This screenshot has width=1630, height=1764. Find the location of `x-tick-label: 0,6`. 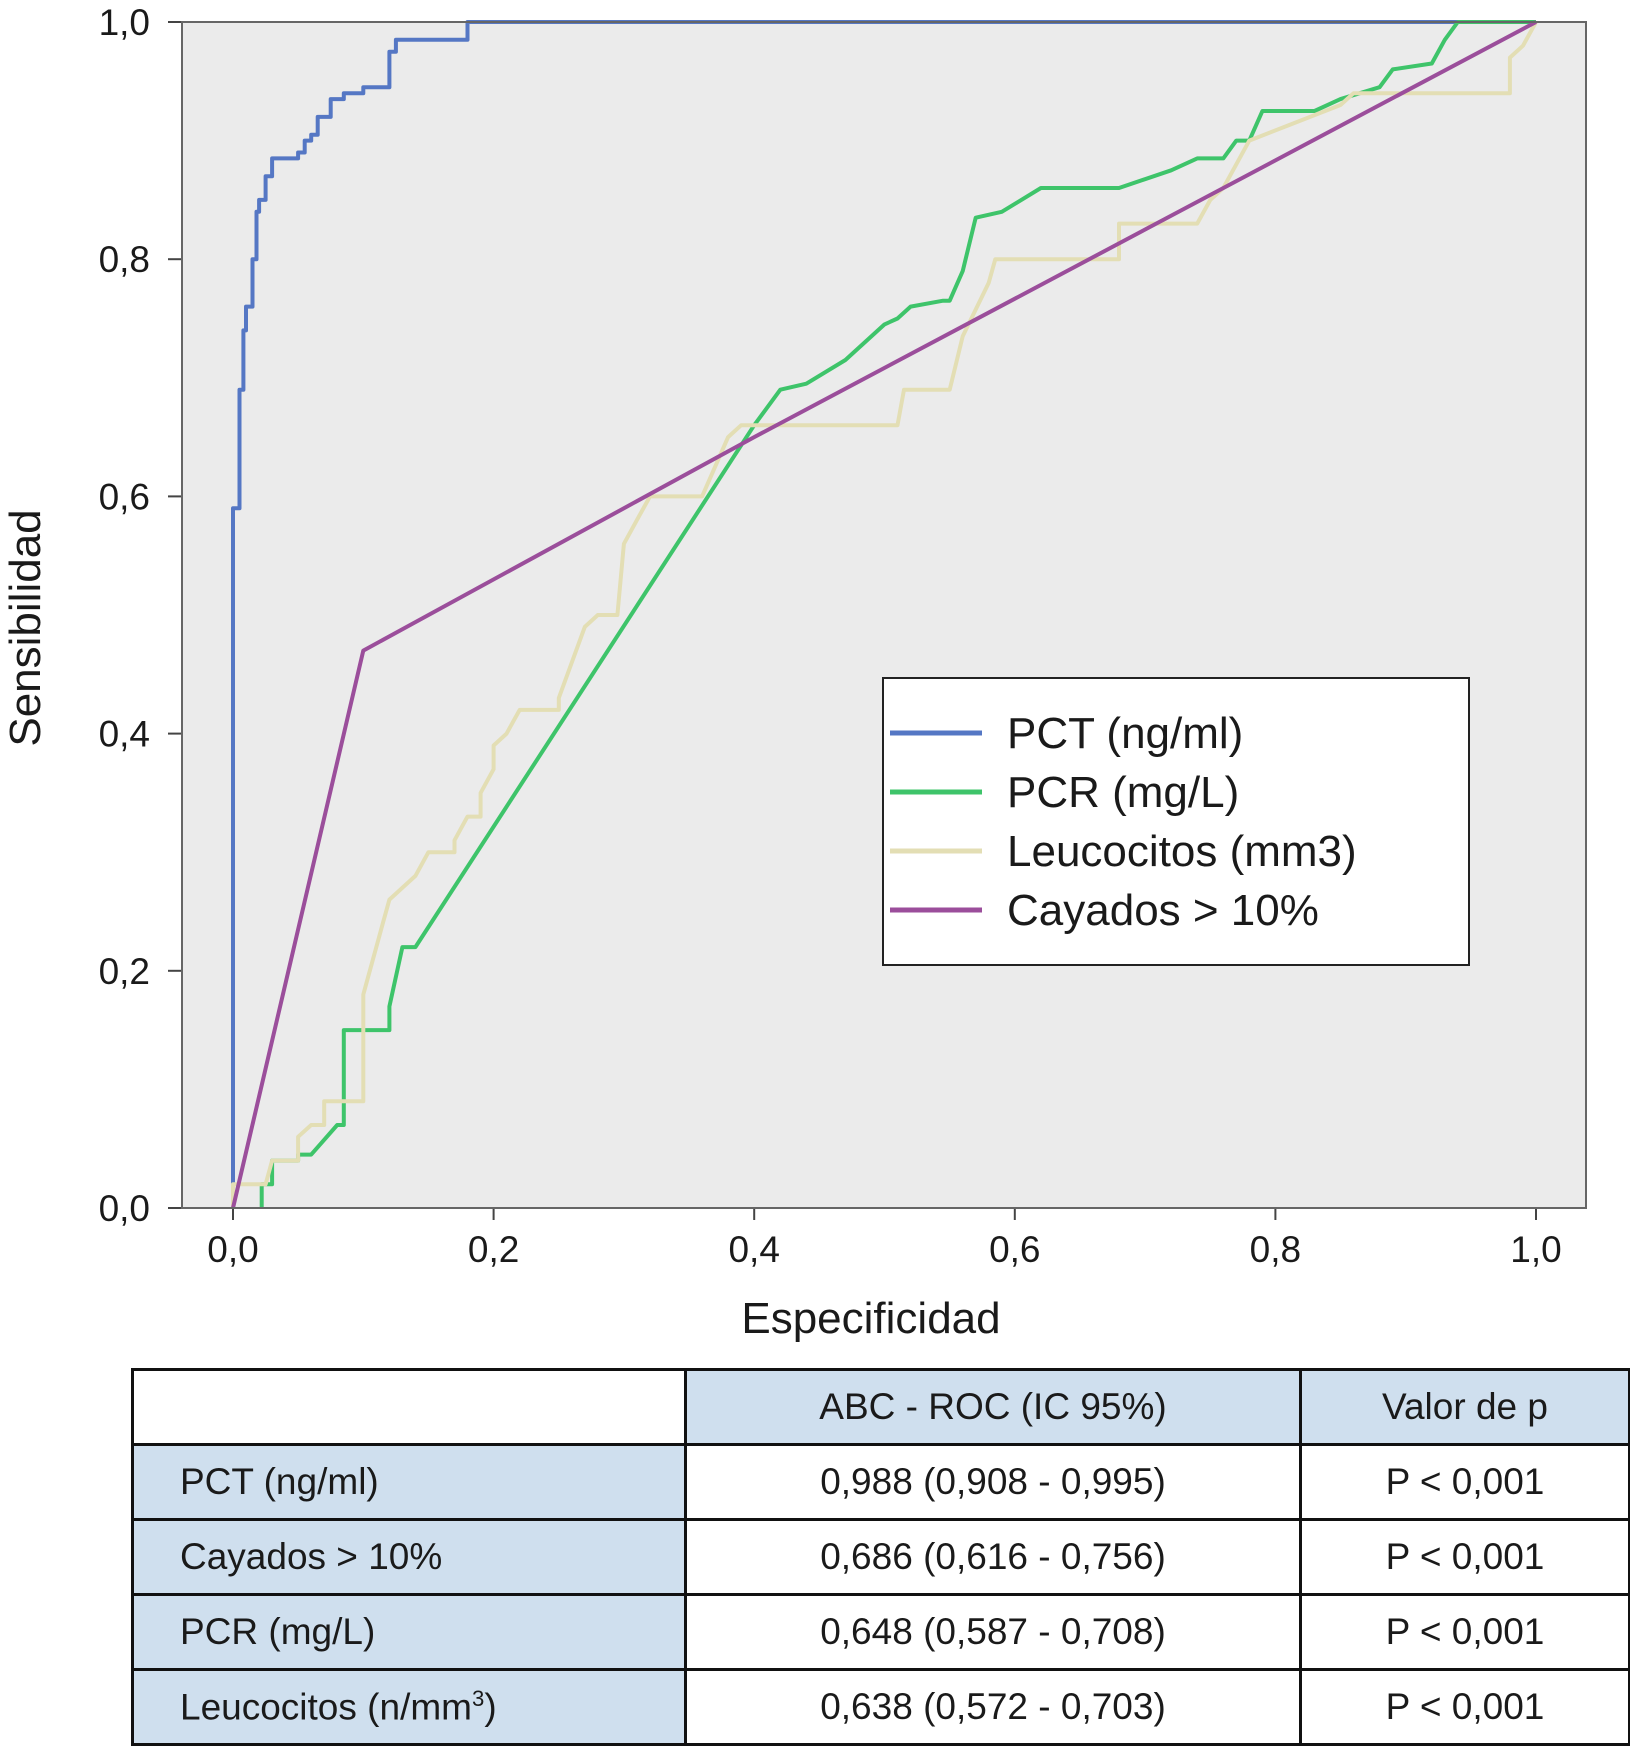

x-tick-label: 0,6 is located at coordinates (1014, 1249).